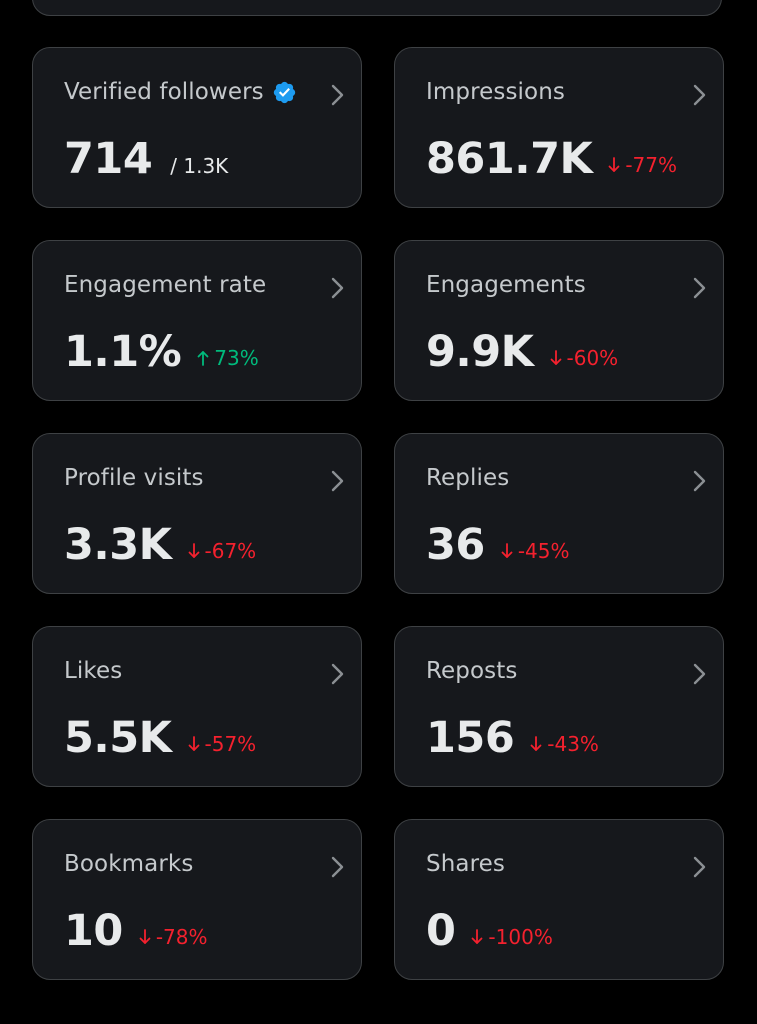 The height and width of the screenshot is (1024, 757). I want to click on card-value-row: 10 -78%, so click(136, 931).